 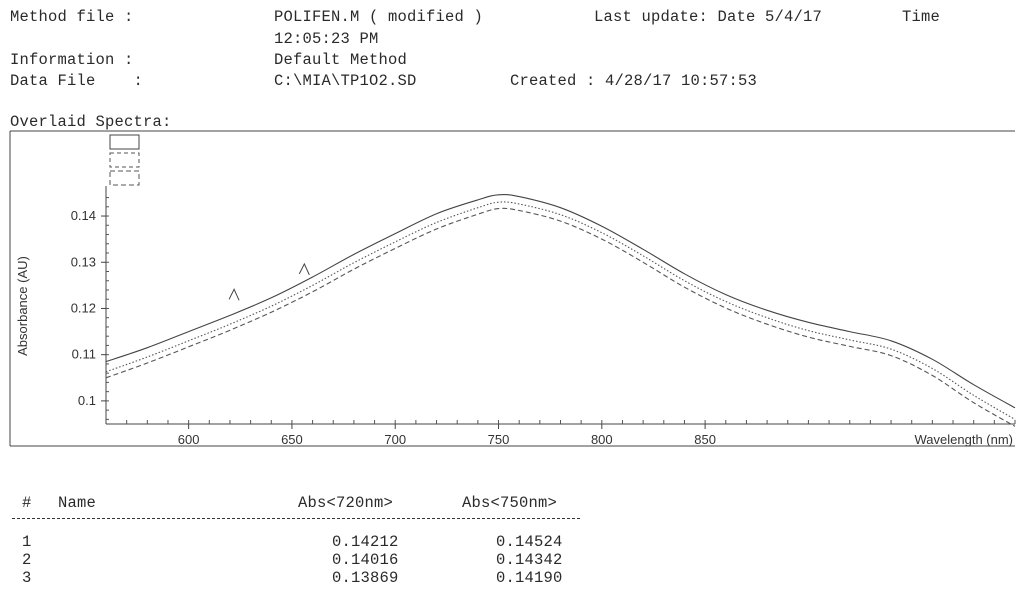 What do you see at coordinates (189, 439) in the screenshot?
I see `x-tick-label: 600` at bounding box center [189, 439].